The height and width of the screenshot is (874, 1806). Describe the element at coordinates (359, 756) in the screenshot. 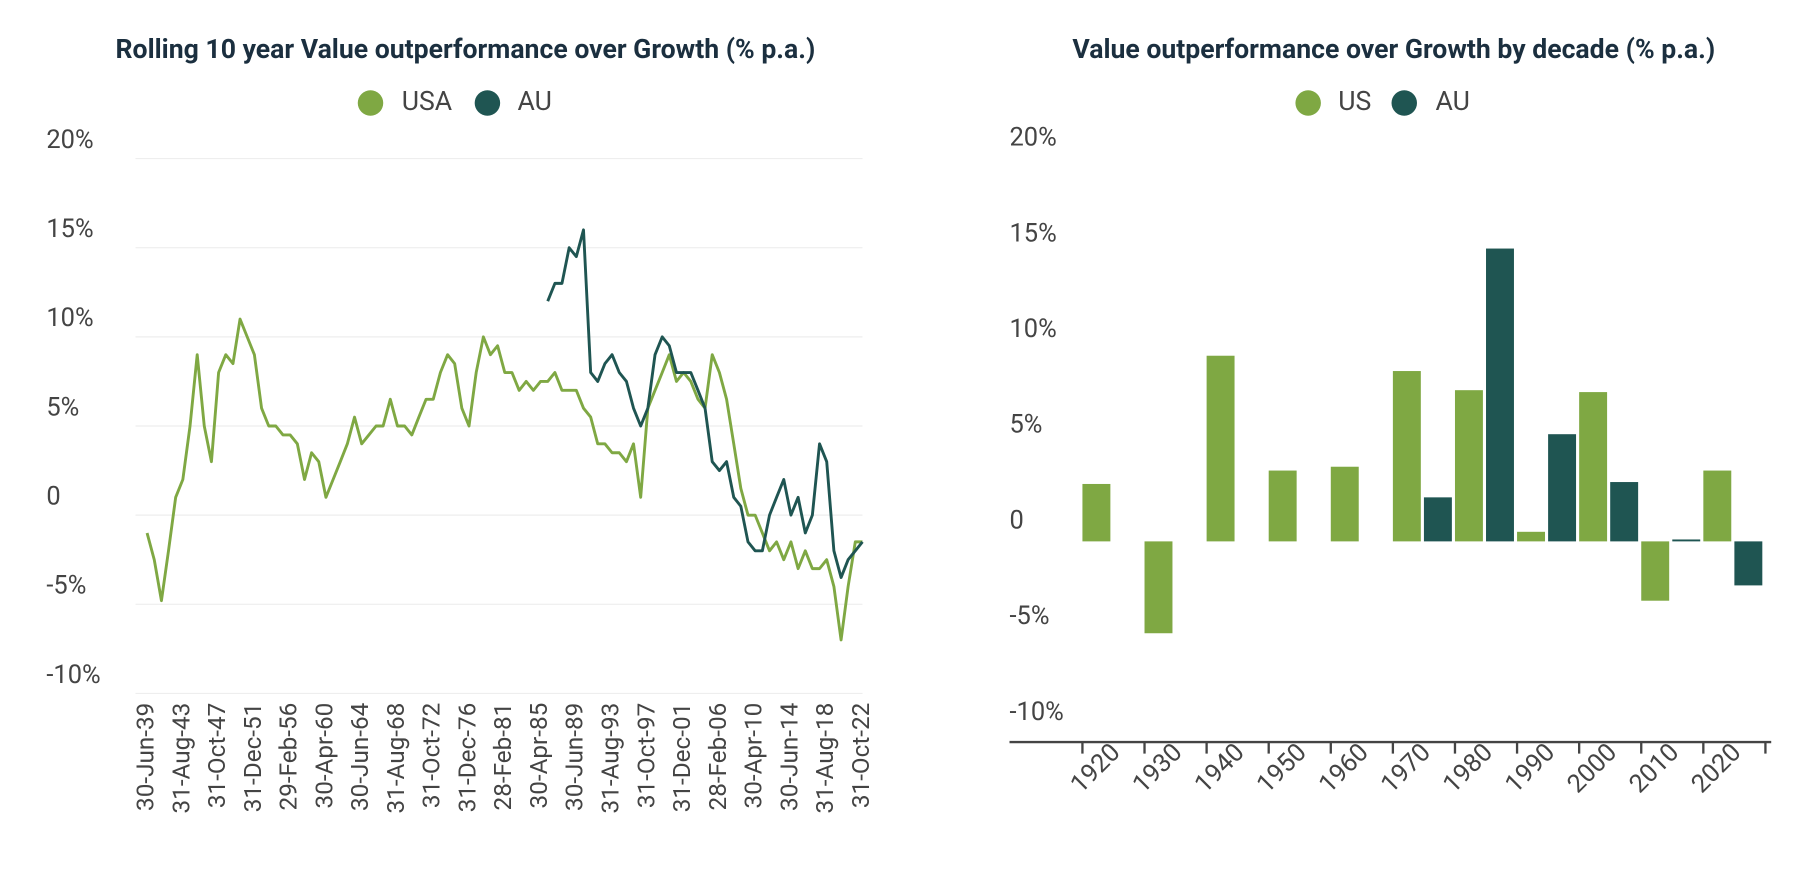

I see `x-tick-label: 30-Jun-64` at that location.